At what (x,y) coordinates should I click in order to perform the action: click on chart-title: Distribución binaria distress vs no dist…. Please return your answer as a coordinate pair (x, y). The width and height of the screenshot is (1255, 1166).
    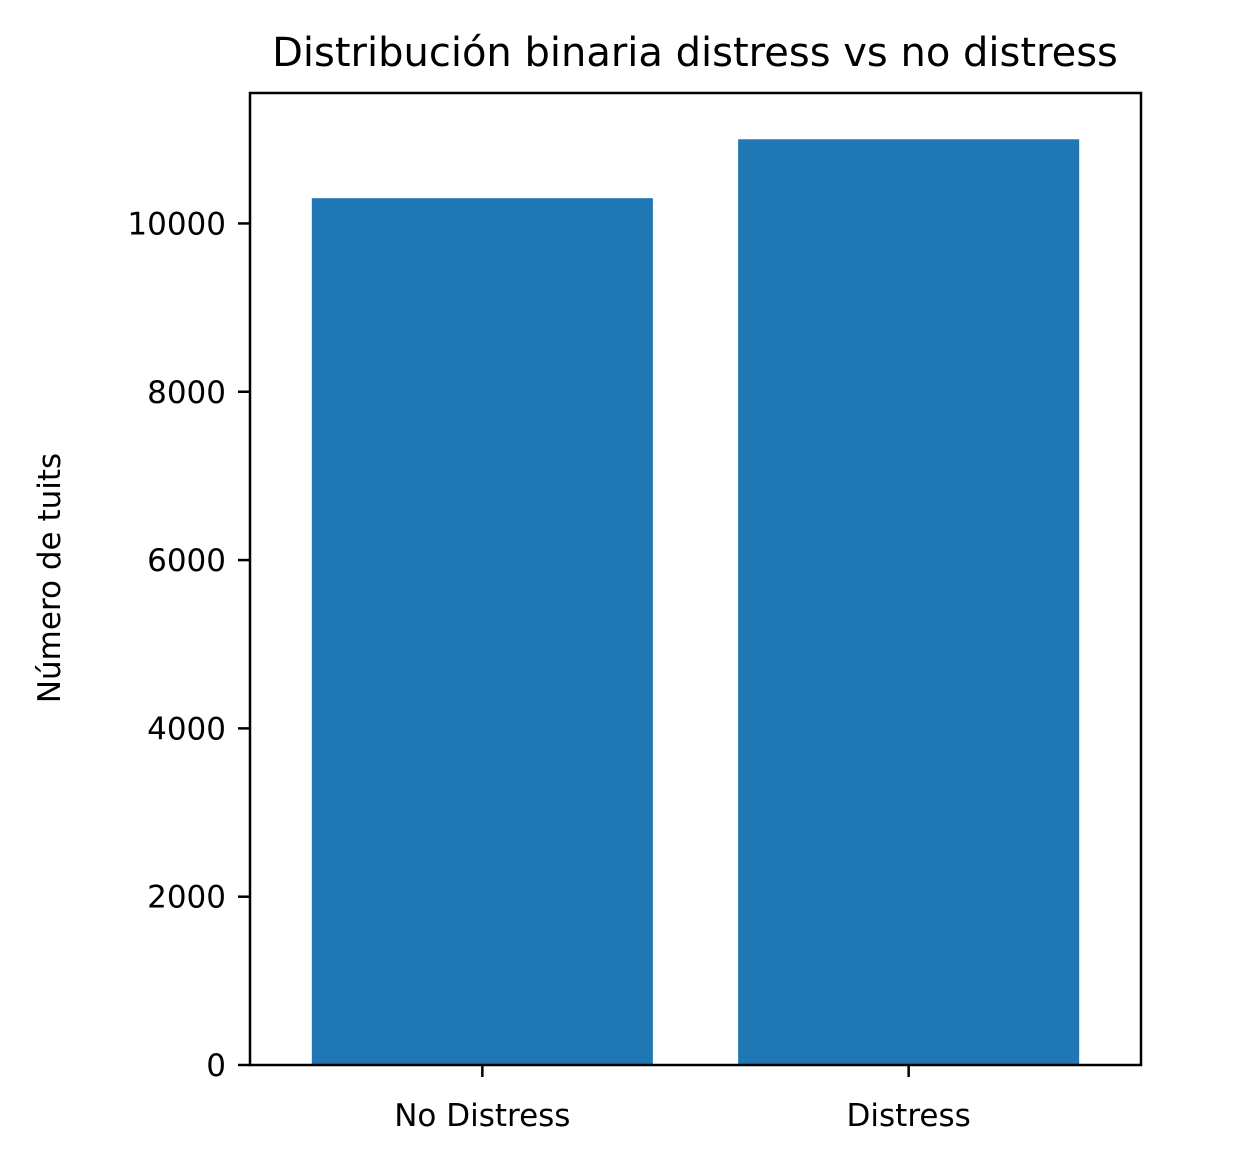
    Looking at the image, I should click on (695, 53).